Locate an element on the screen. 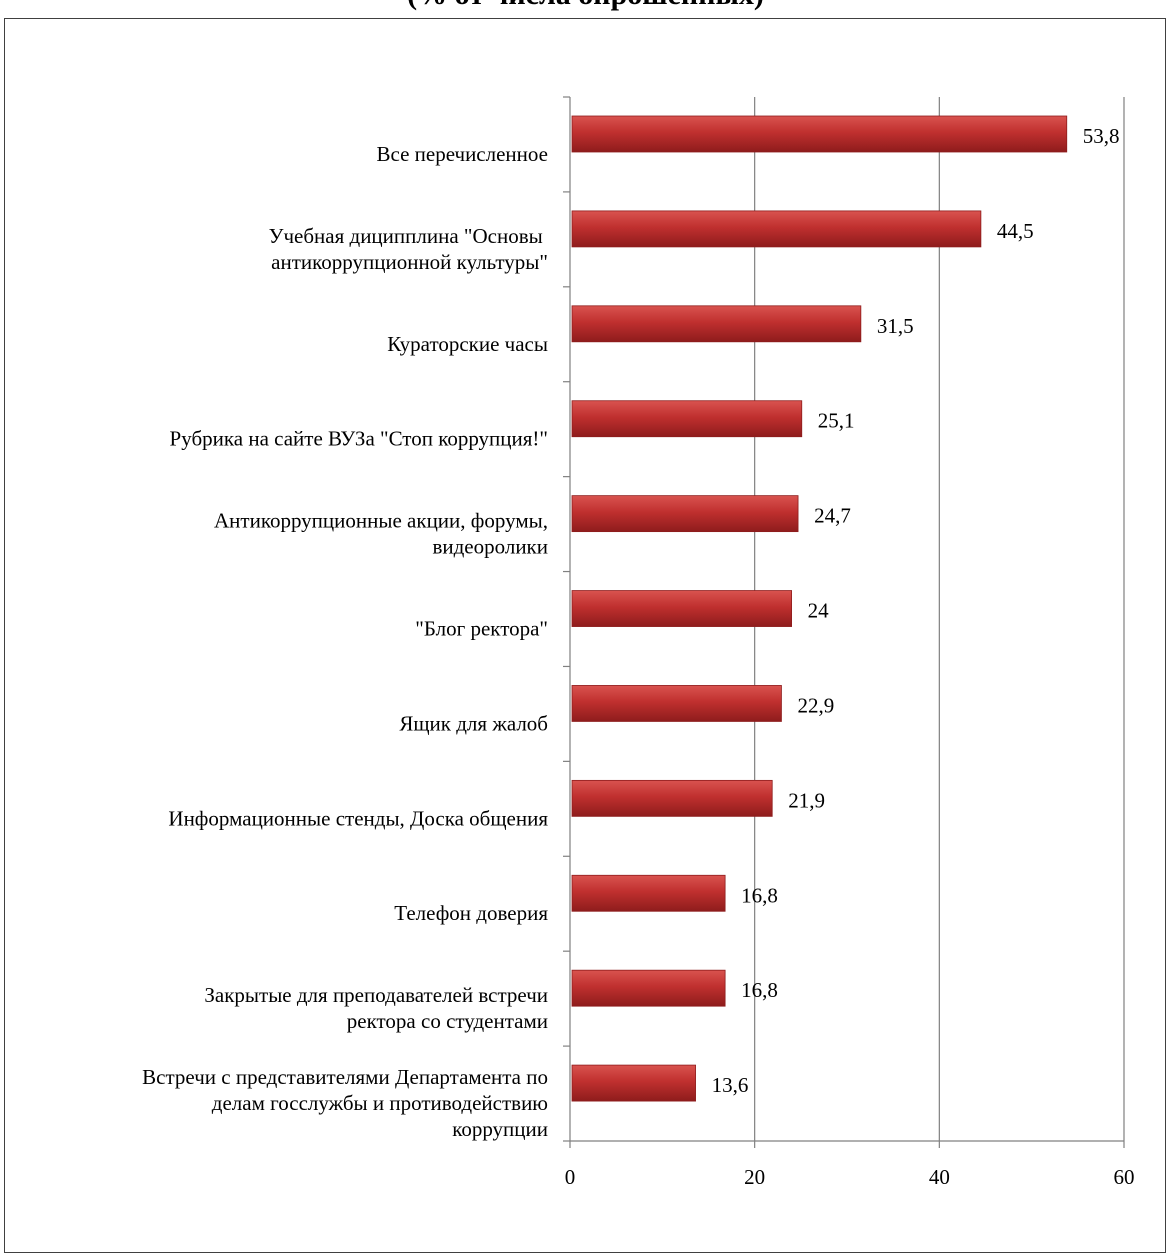 This screenshot has height=1253, width=1171. data-label: 53,8 is located at coordinates (1101, 136).